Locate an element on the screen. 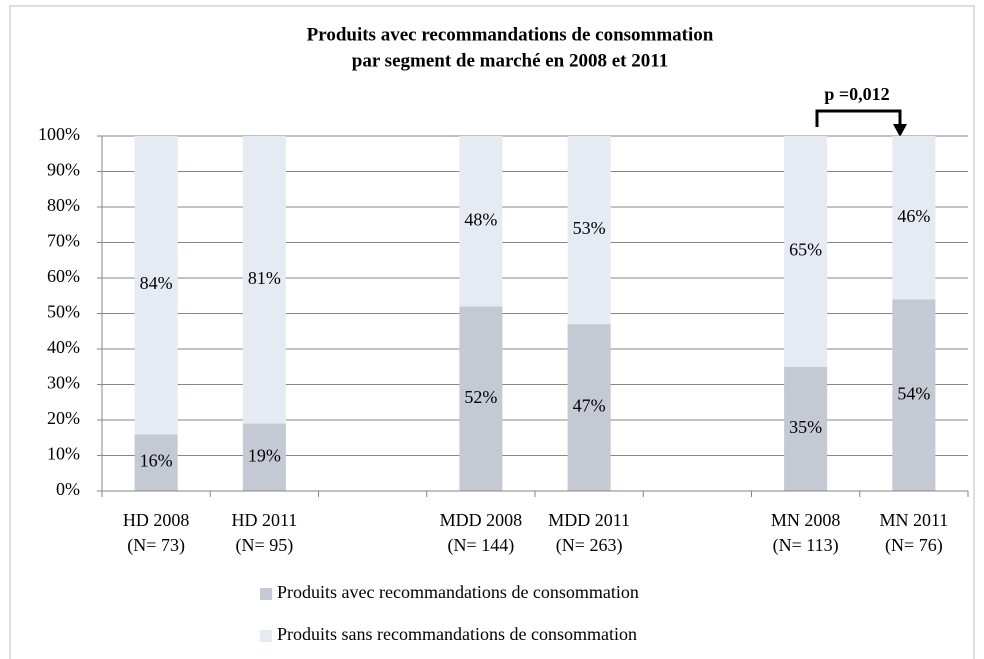  x-tick-label: HD 2008 is located at coordinates (156, 520).